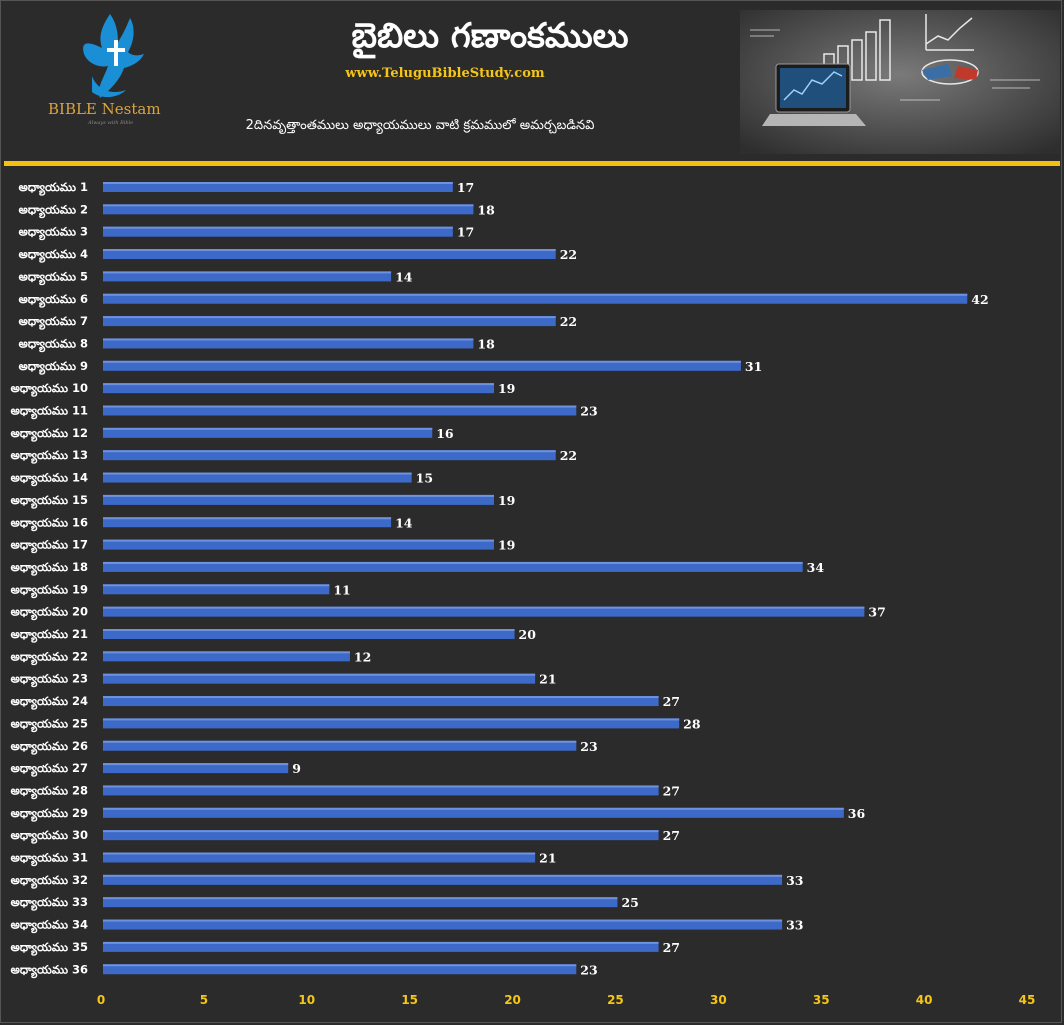 The width and height of the screenshot is (1064, 1025). Describe the element at coordinates (49, 412) in the screenshot. I see `category-label: అధ్యాయము 11` at that location.